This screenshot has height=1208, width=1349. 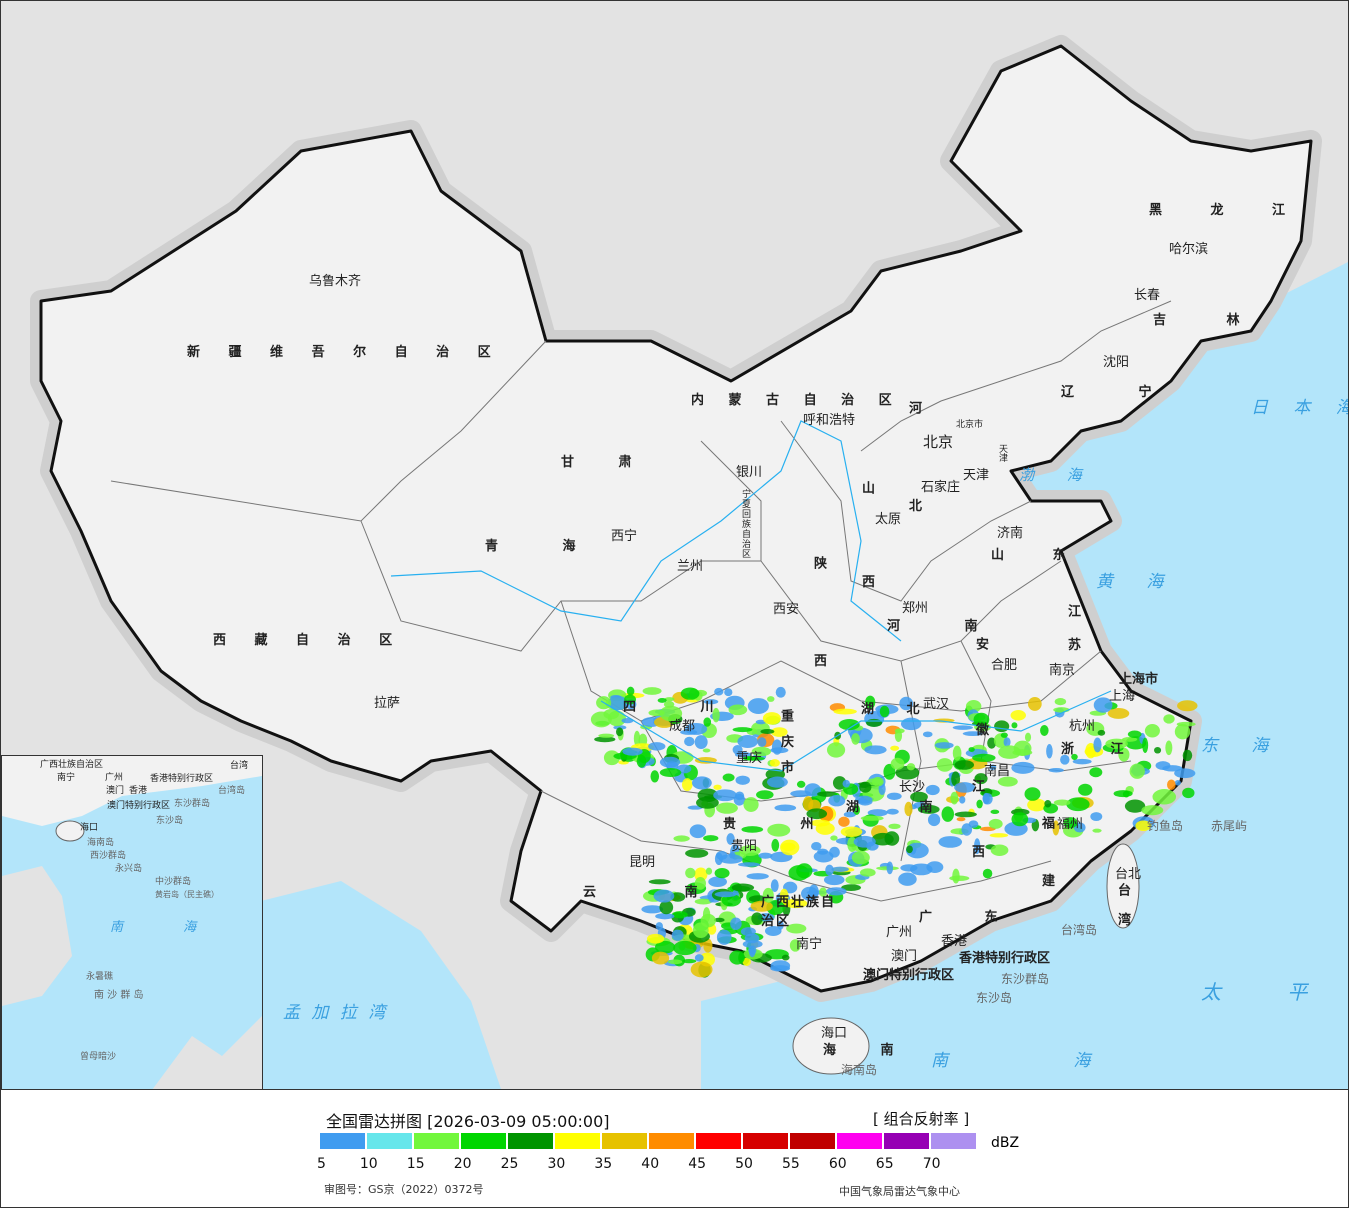 What do you see at coordinates (232, 791) in the screenshot?
I see `inset-label: 台湾岛` at bounding box center [232, 791].